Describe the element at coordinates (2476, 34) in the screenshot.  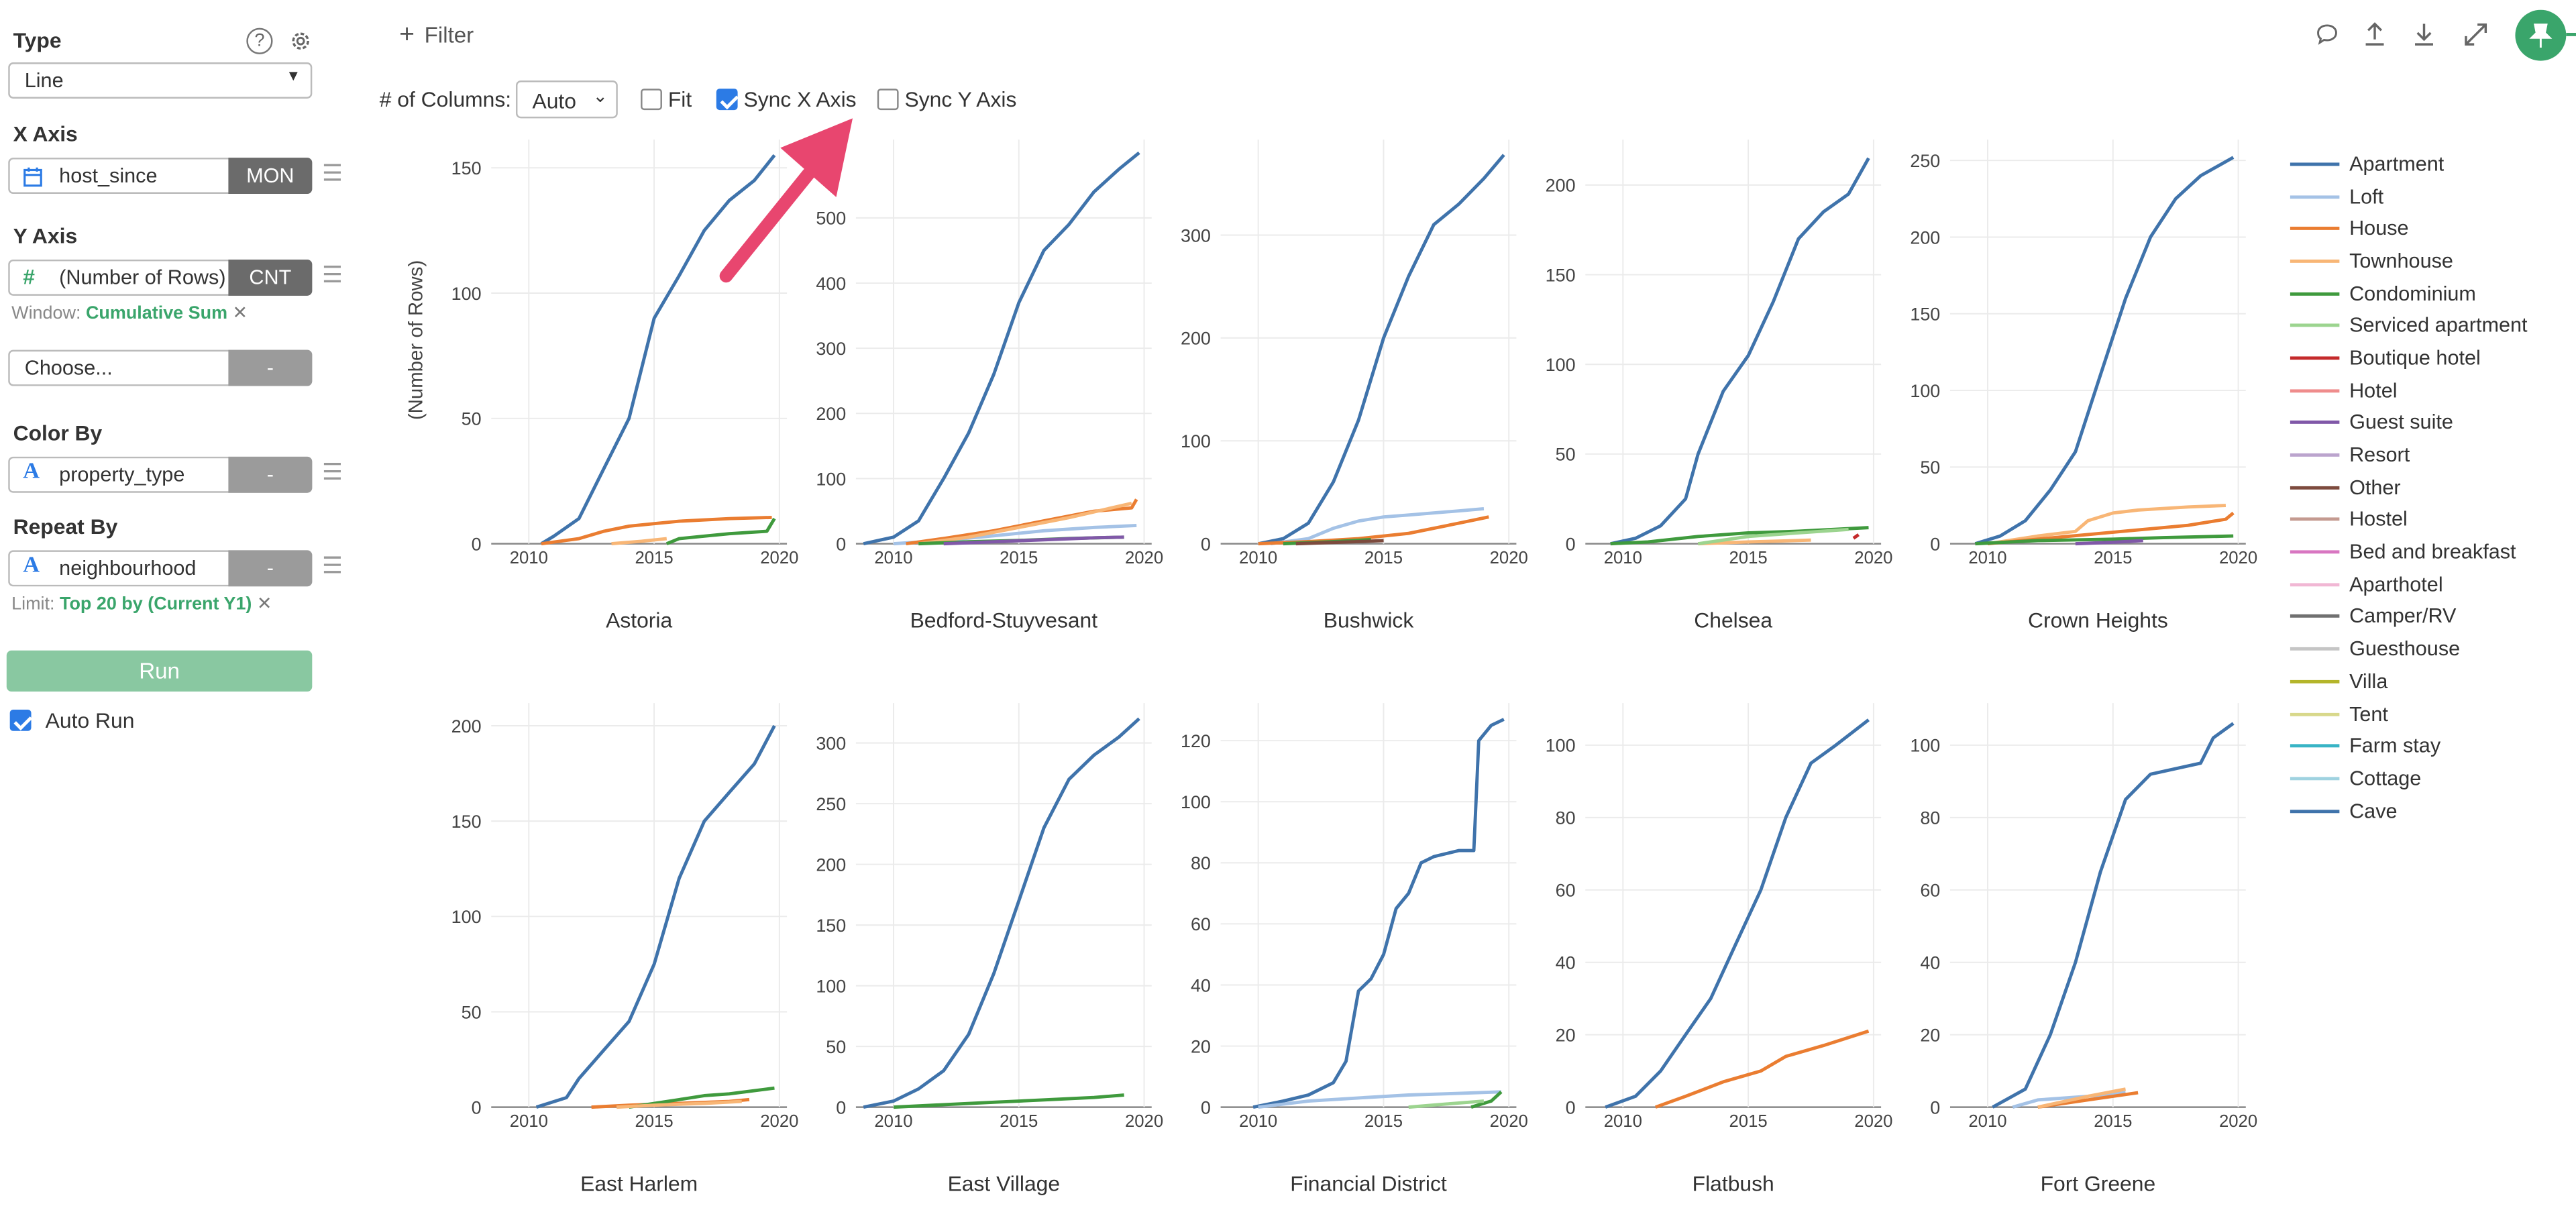
I see `expand-icon` at that location.